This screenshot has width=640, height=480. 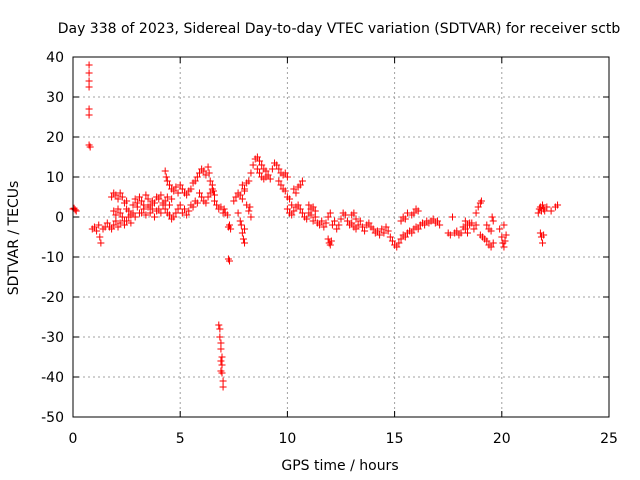 I want to click on y-tick-label: -40, so click(x=52, y=378).